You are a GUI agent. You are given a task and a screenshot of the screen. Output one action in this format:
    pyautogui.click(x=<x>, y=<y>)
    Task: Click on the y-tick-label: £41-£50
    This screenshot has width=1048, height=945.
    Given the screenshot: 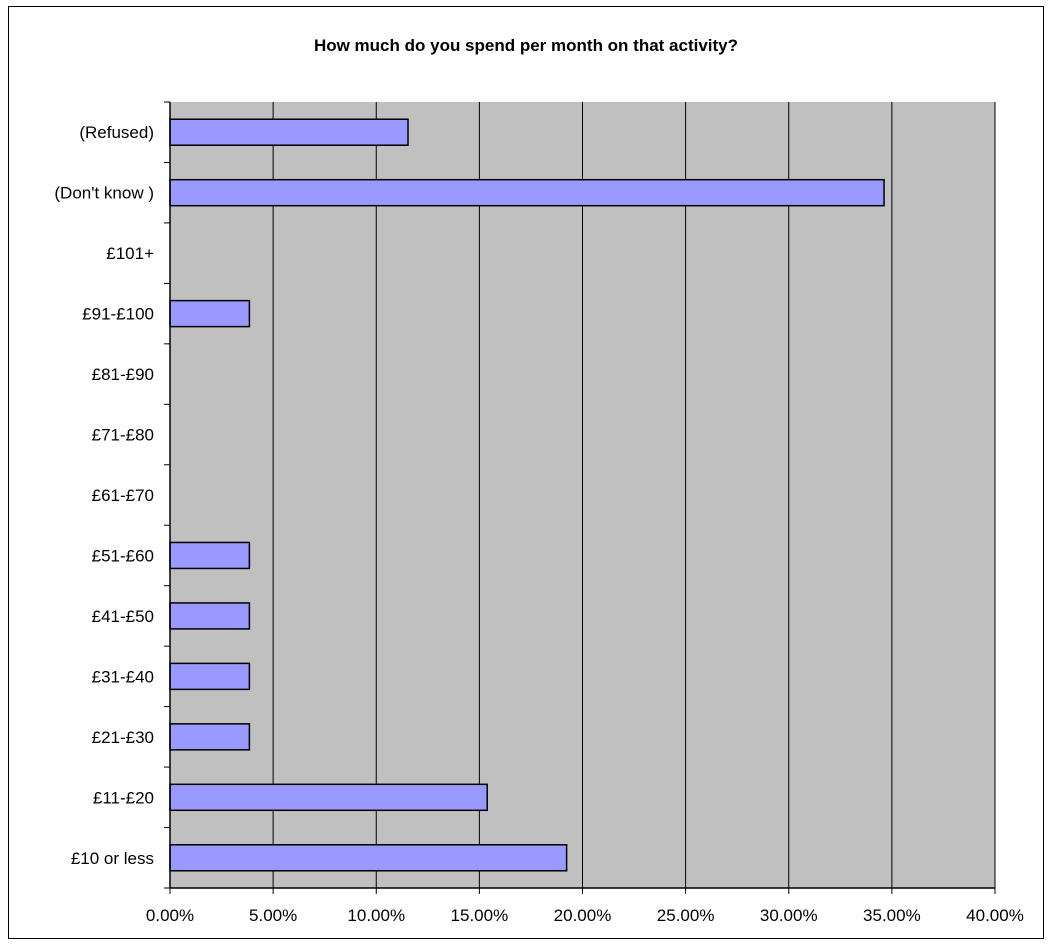 What is the action you would take?
    pyautogui.click(x=123, y=616)
    